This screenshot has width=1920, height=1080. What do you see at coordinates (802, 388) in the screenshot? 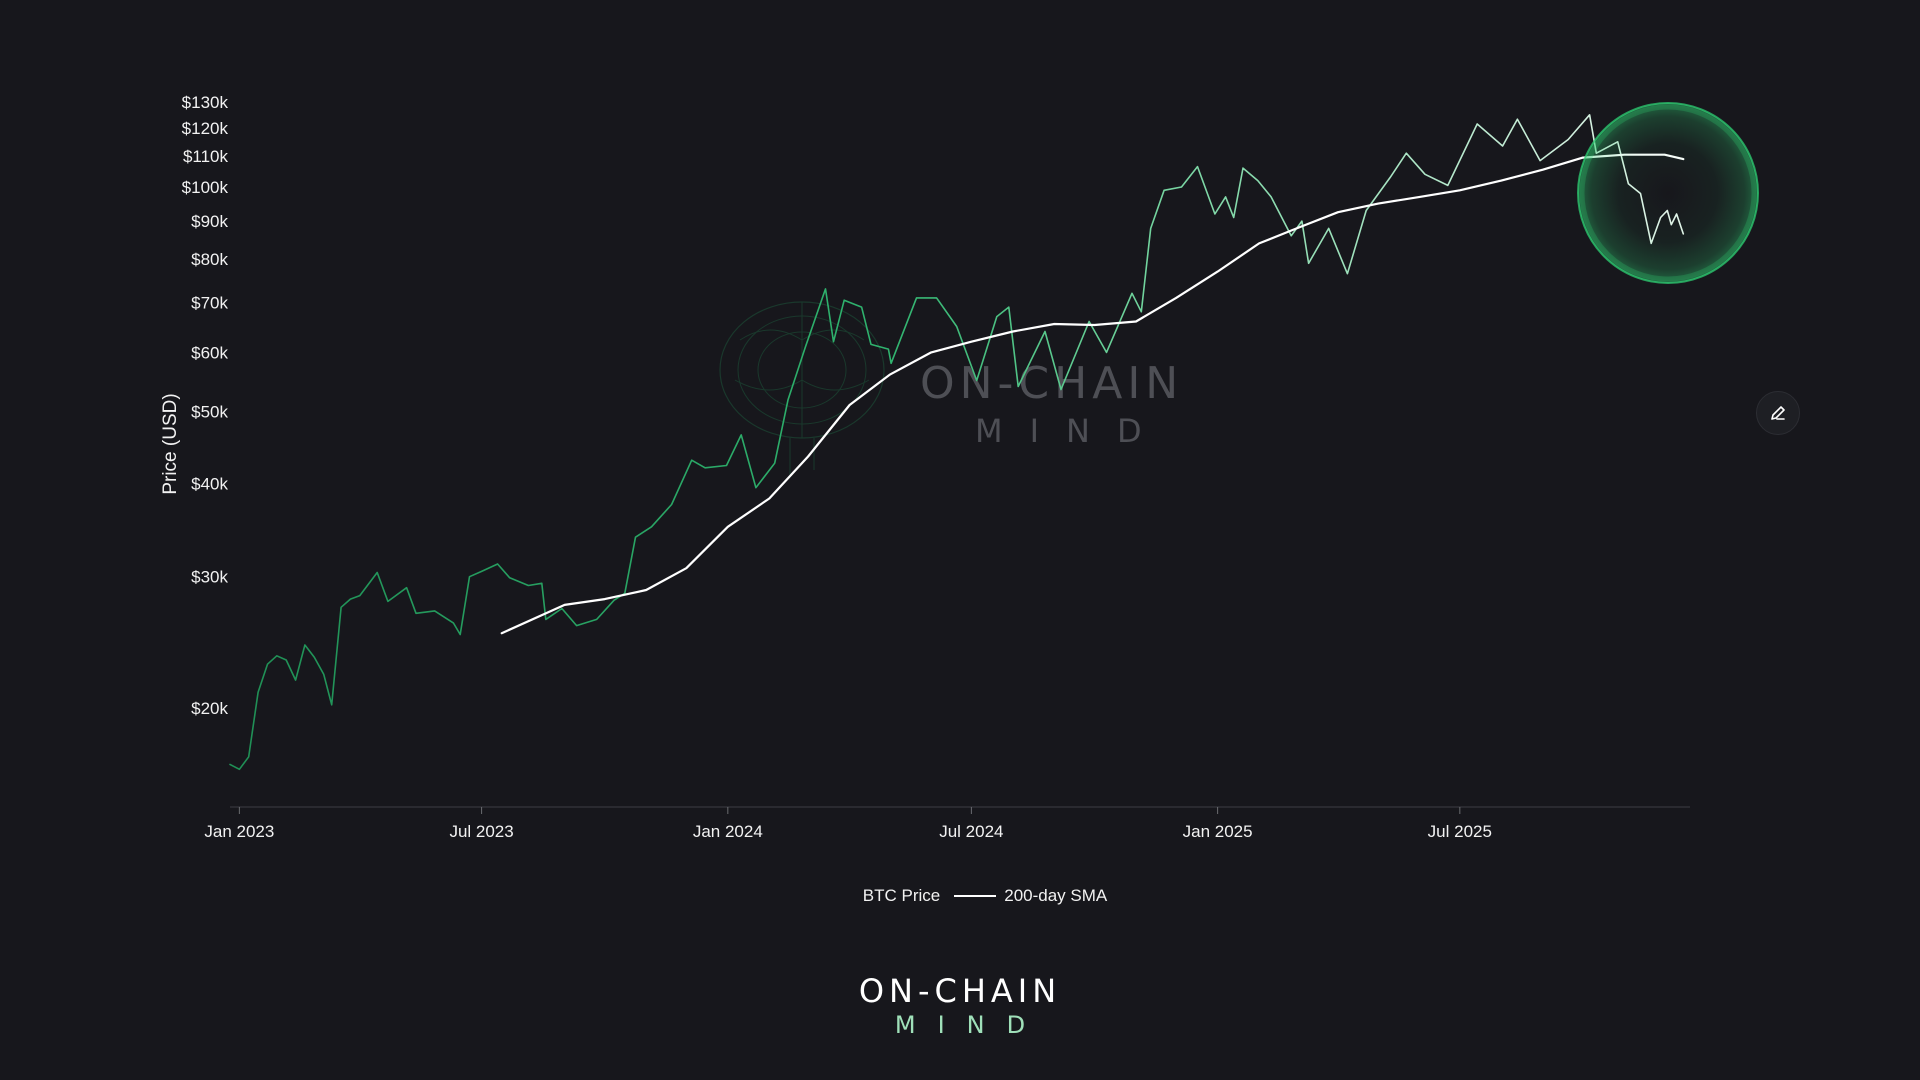
I see `brain-icon` at bounding box center [802, 388].